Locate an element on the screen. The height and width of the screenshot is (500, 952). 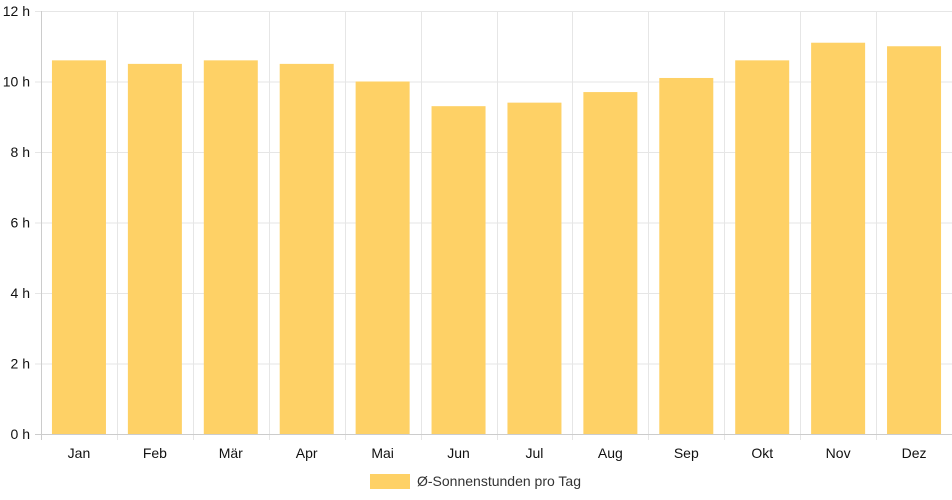
x-tick-label: Dez is located at coordinates (914, 453).